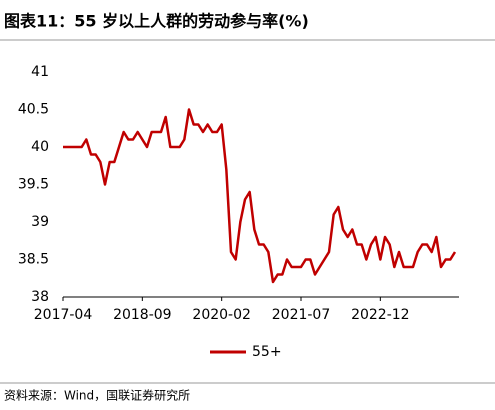  What do you see at coordinates (40, 222) in the screenshot?
I see `y-tick-label: 39` at bounding box center [40, 222].